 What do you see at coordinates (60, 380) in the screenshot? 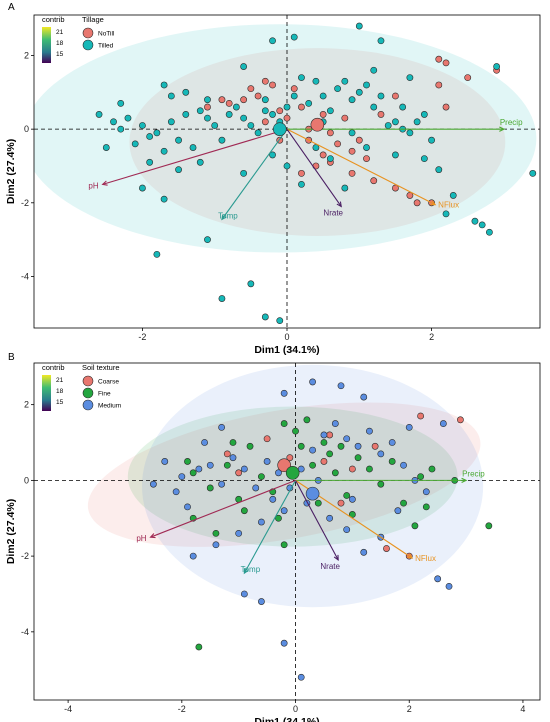
I see `contrib-tick-label: 21` at bounding box center [60, 380].